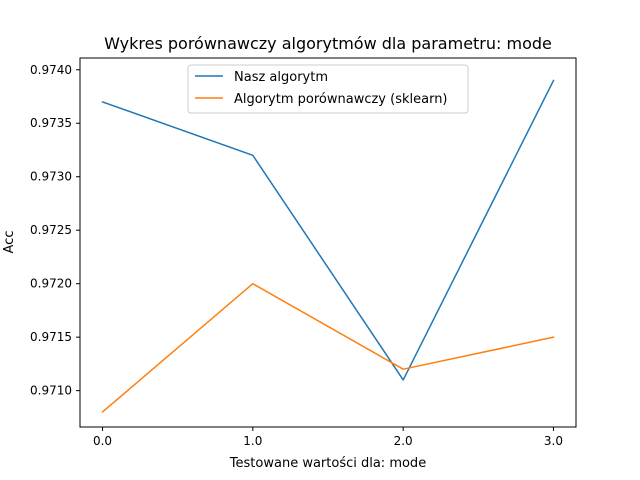  What do you see at coordinates (252, 441) in the screenshot?
I see `x-tick-label: 1.0` at bounding box center [252, 441].